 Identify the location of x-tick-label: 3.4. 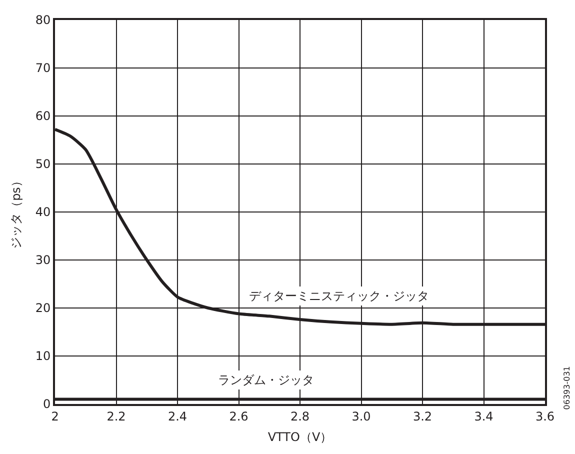
(484, 416).